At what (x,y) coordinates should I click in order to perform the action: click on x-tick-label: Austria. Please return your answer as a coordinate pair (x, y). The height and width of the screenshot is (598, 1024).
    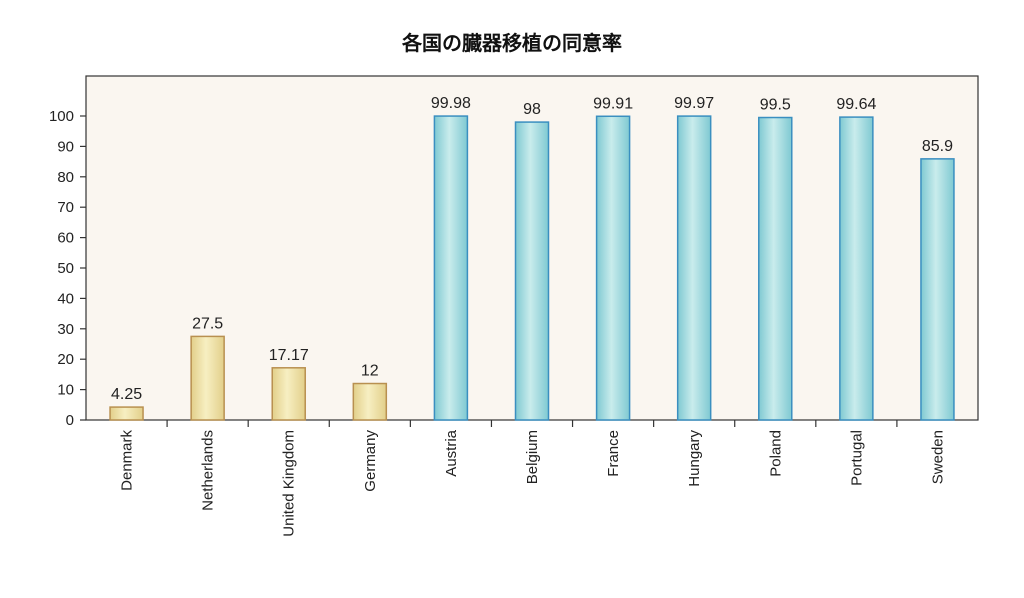
    Looking at the image, I should click on (451, 452).